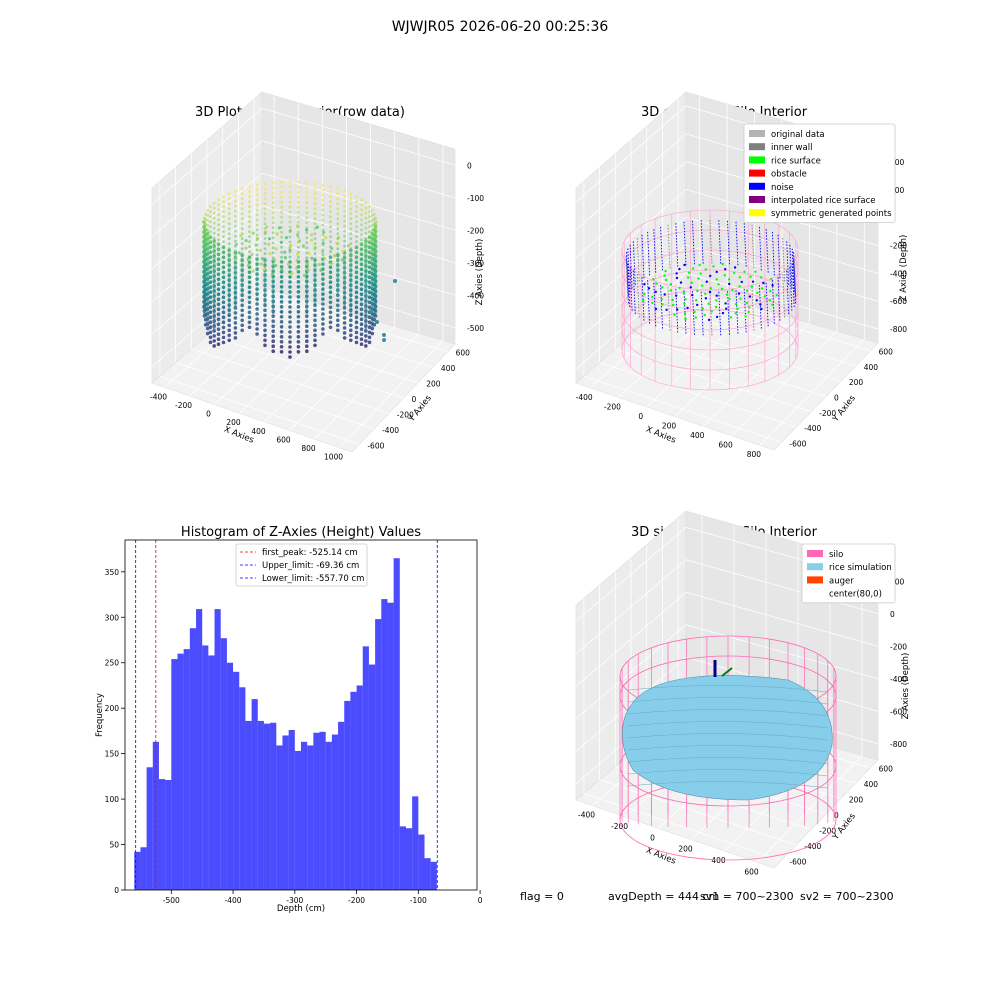 The height and width of the screenshot is (1000, 1000). What do you see at coordinates (796, 161) in the screenshot?
I see `legend-label: rice surface` at bounding box center [796, 161].